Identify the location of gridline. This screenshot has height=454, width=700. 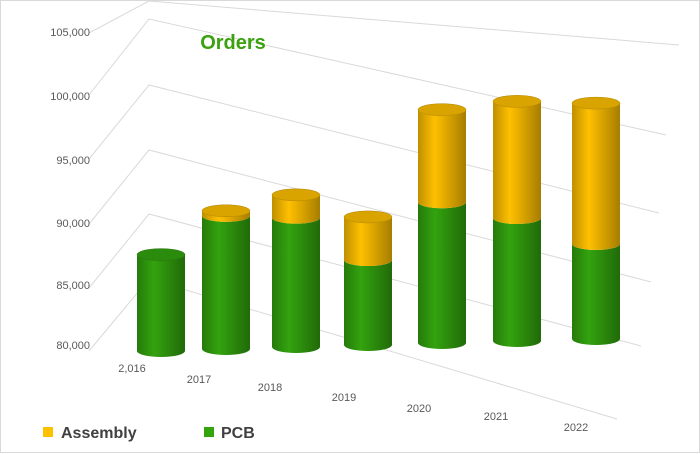
(384, 23).